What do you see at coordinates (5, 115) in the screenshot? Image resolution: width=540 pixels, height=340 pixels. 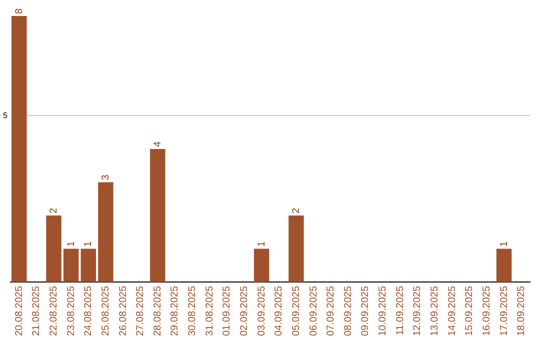 I see `y-tick-label: 5` at bounding box center [5, 115].